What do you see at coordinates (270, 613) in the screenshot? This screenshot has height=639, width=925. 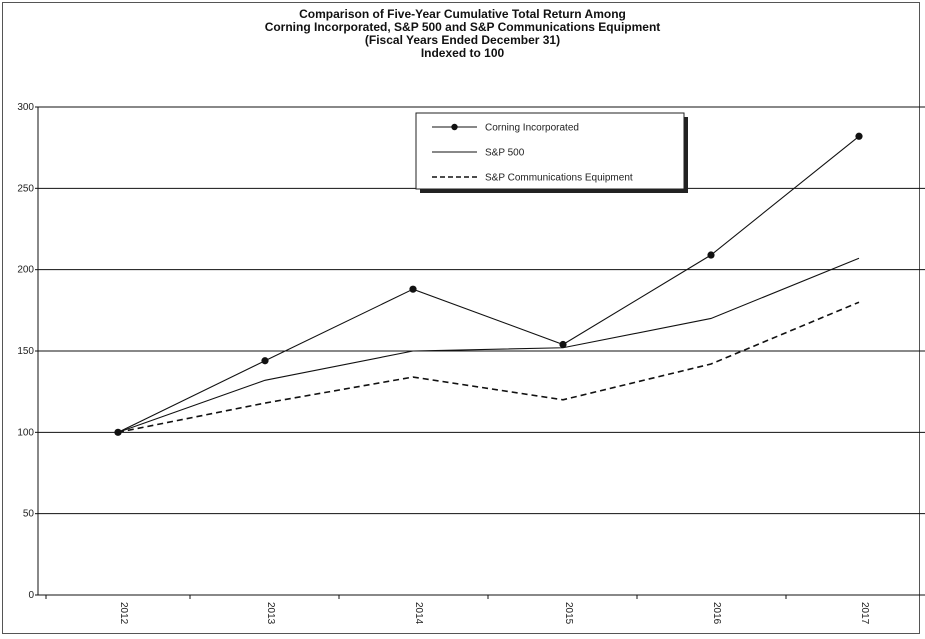 I see `x-tick-label-2013: 2013` at bounding box center [270, 613].